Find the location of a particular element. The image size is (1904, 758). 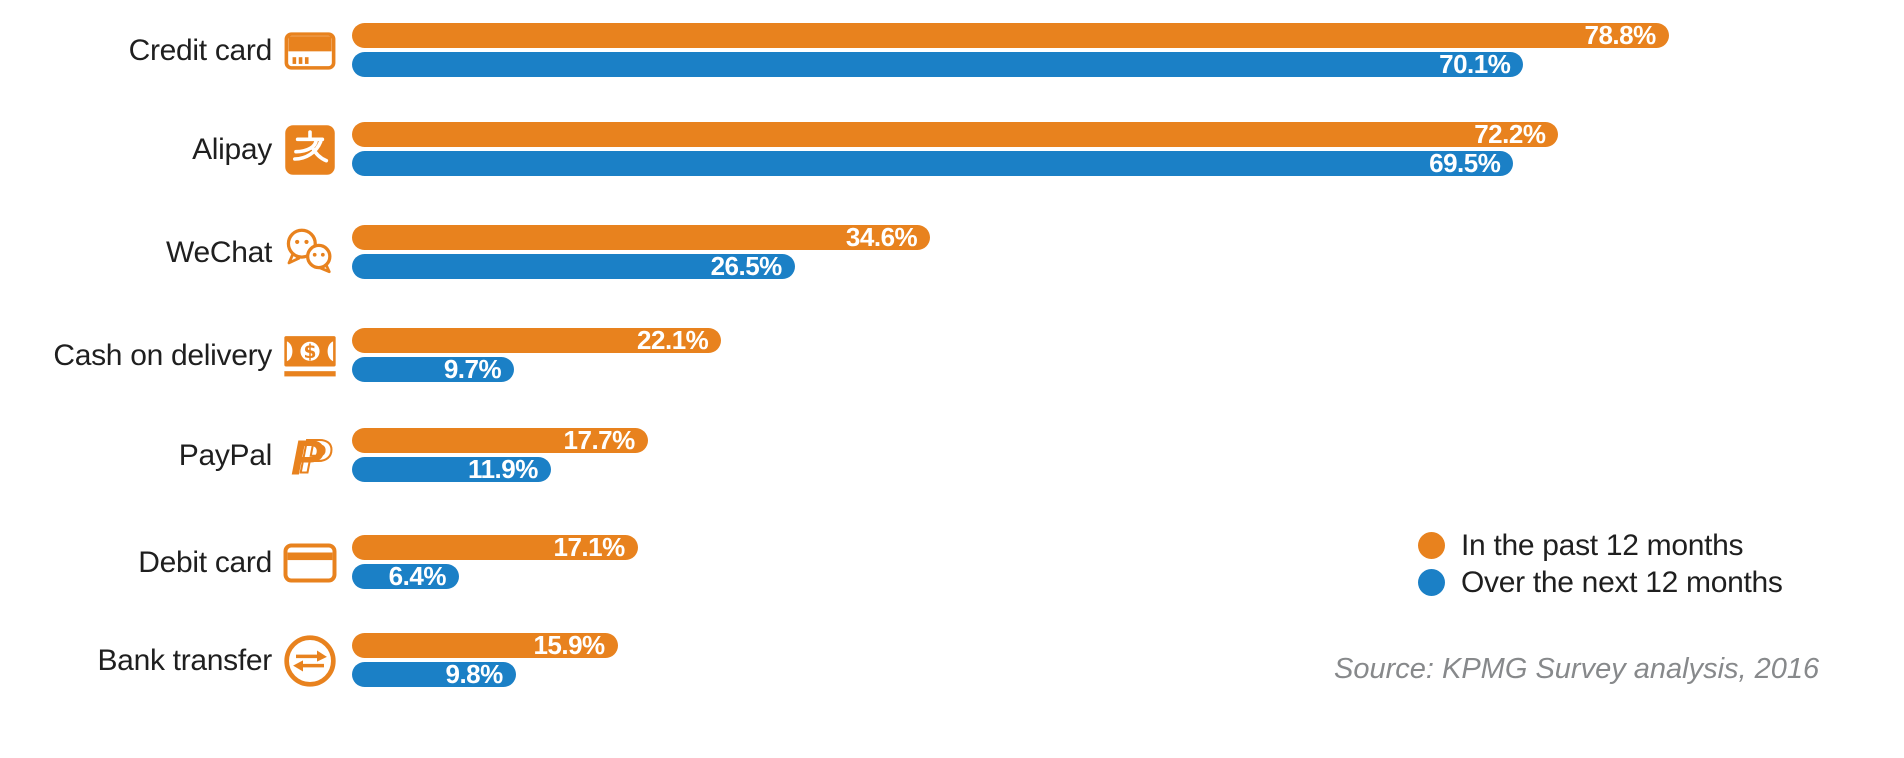

bar-value-label: 11.9% is located at coordinates (503, 469).